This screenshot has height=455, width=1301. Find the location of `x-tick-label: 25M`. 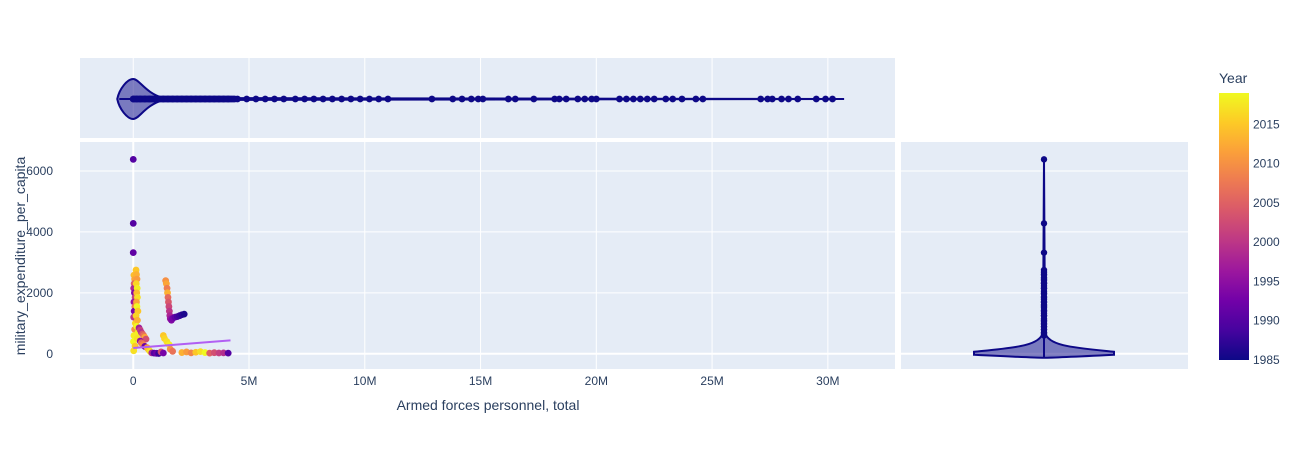

x-tick-label: 25M is located at coordinates (711, 381).